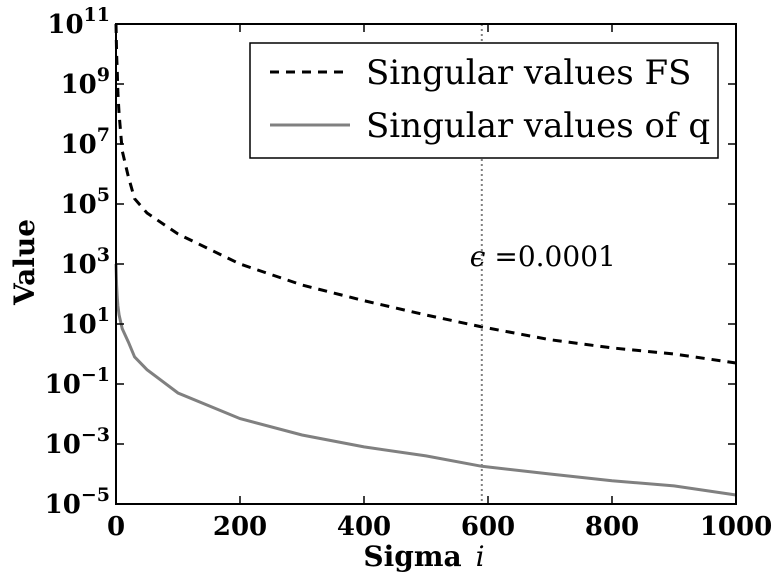 The height and width of the screenshot is (583, 780). I want to click on y-tick-label: 10¹, so click(85, 322).